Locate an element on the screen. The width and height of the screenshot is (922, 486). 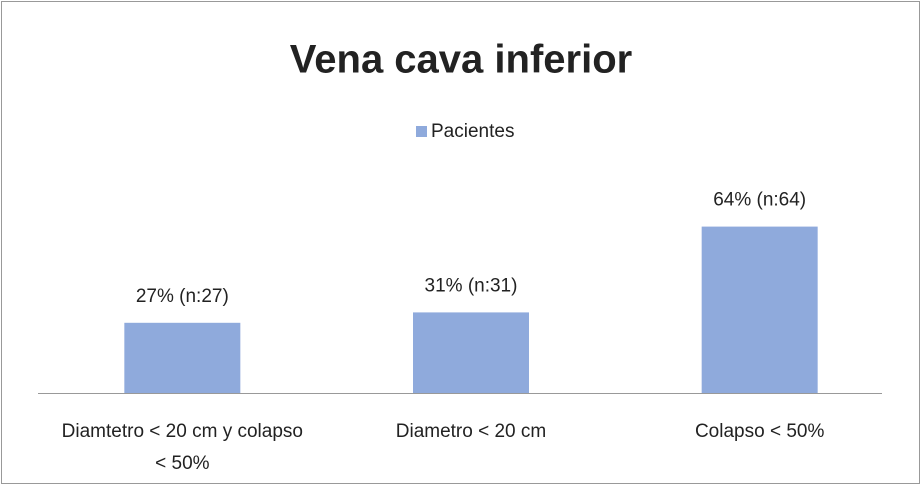
data-label: 64% (n:64) is located at coordinates (759, 200).